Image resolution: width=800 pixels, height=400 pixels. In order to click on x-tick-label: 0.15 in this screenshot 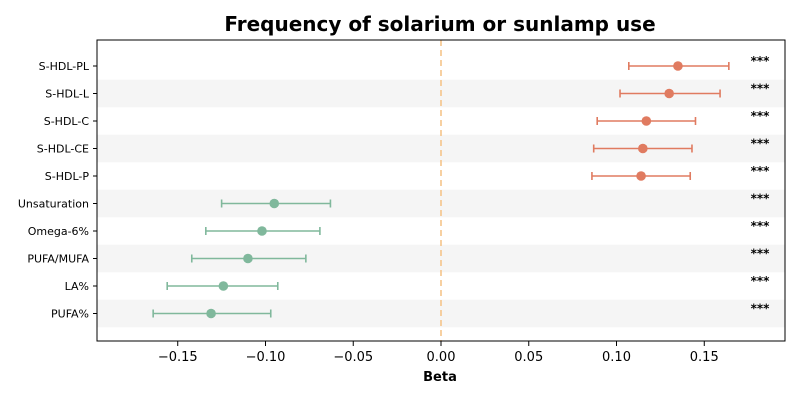, I will do `click(704, 357)`.